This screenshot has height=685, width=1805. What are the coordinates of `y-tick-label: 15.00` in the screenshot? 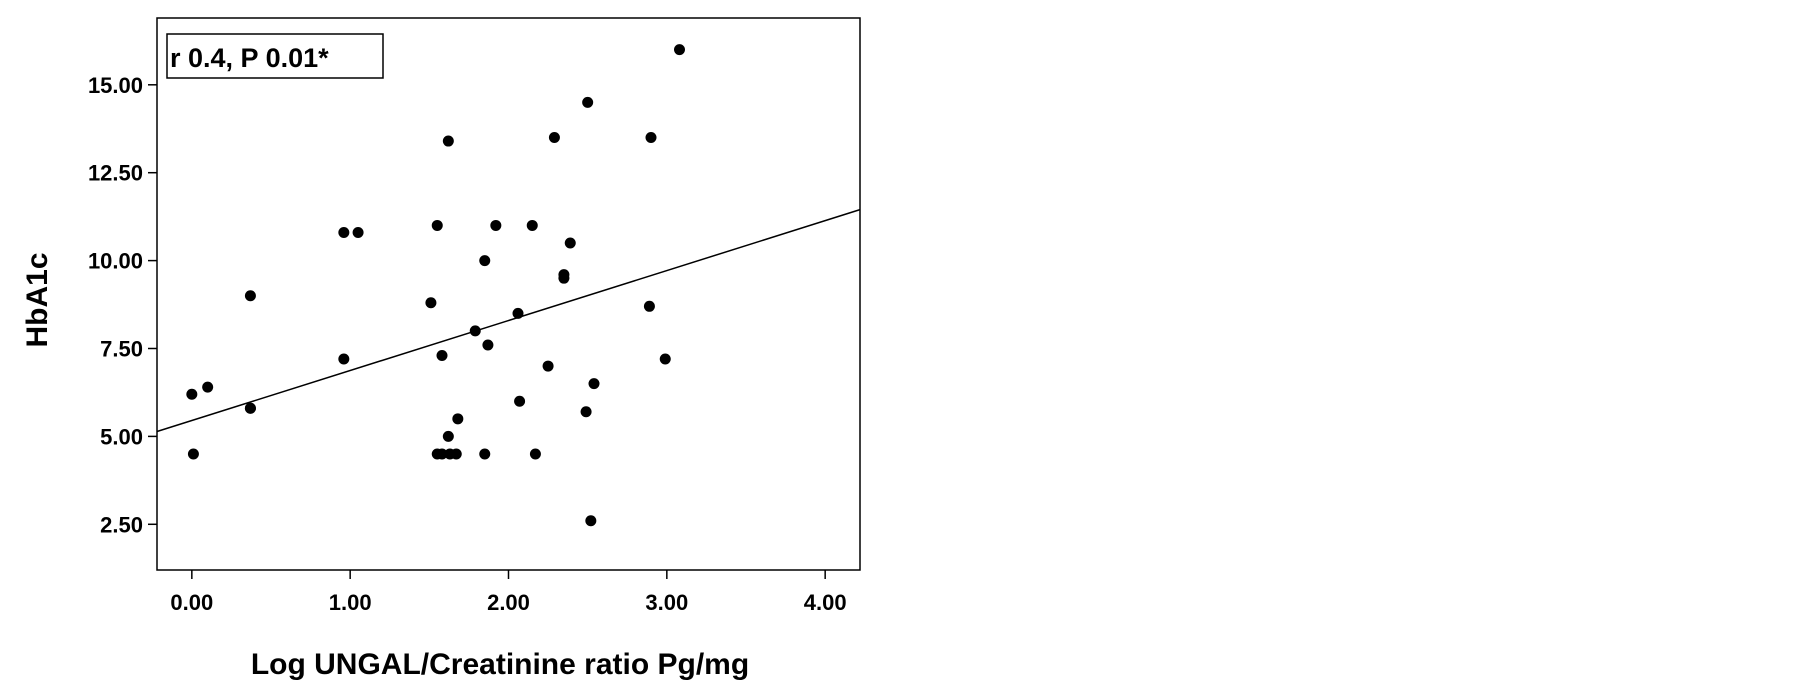 It's located at (115, 85).